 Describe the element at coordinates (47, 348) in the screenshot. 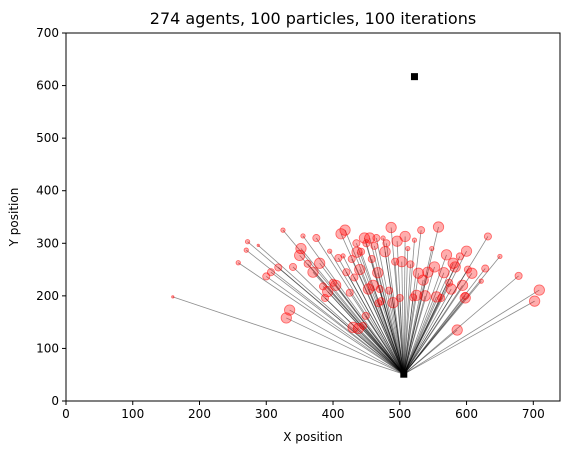

I see `y-tick-label: 100` at that location.